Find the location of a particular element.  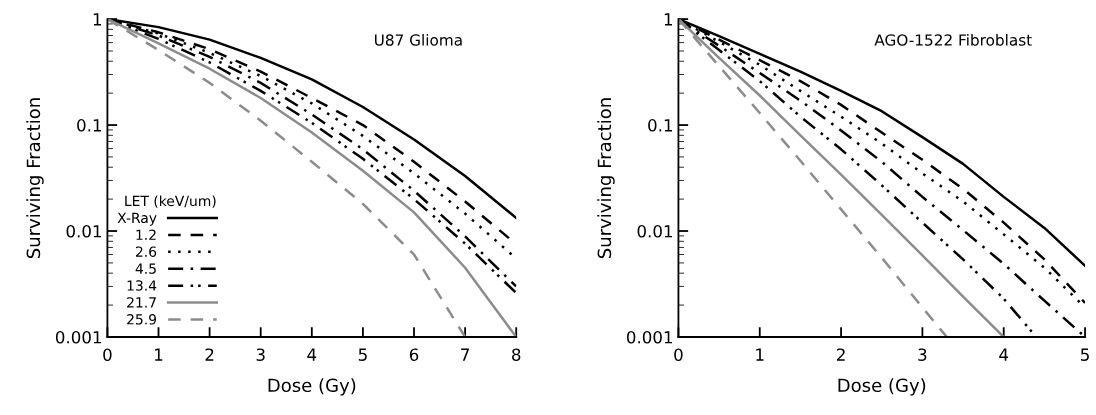

x-tick-label: 7 is located at coordinates (465, 354).